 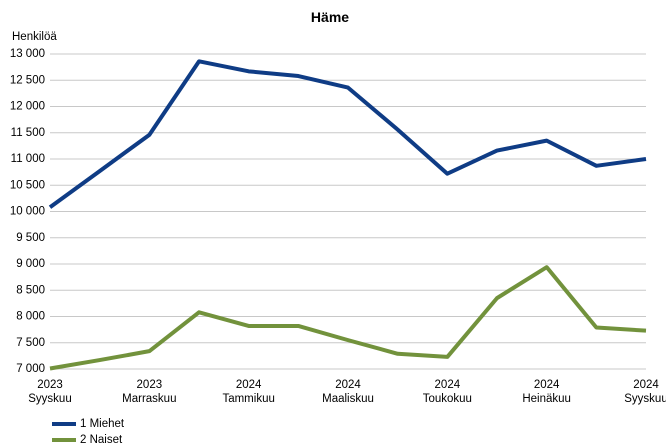 I want to click on y-tick-label: 9 000, so click(x=30, y=264).